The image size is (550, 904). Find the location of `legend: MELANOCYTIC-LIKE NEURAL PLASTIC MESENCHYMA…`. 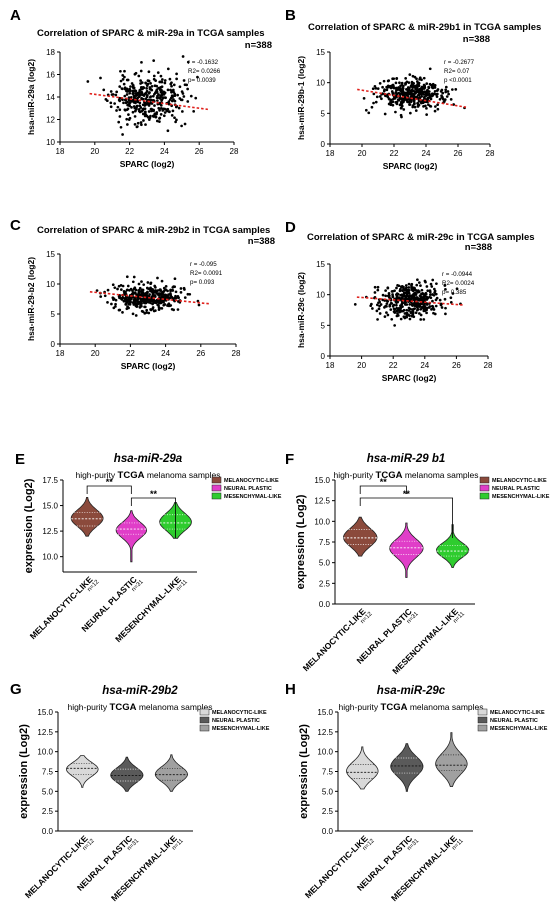

legend: MELANOCYTIC-LIKE NEURAL PLASTIC MESENCHYMA… is located at coordinates (512, 720).